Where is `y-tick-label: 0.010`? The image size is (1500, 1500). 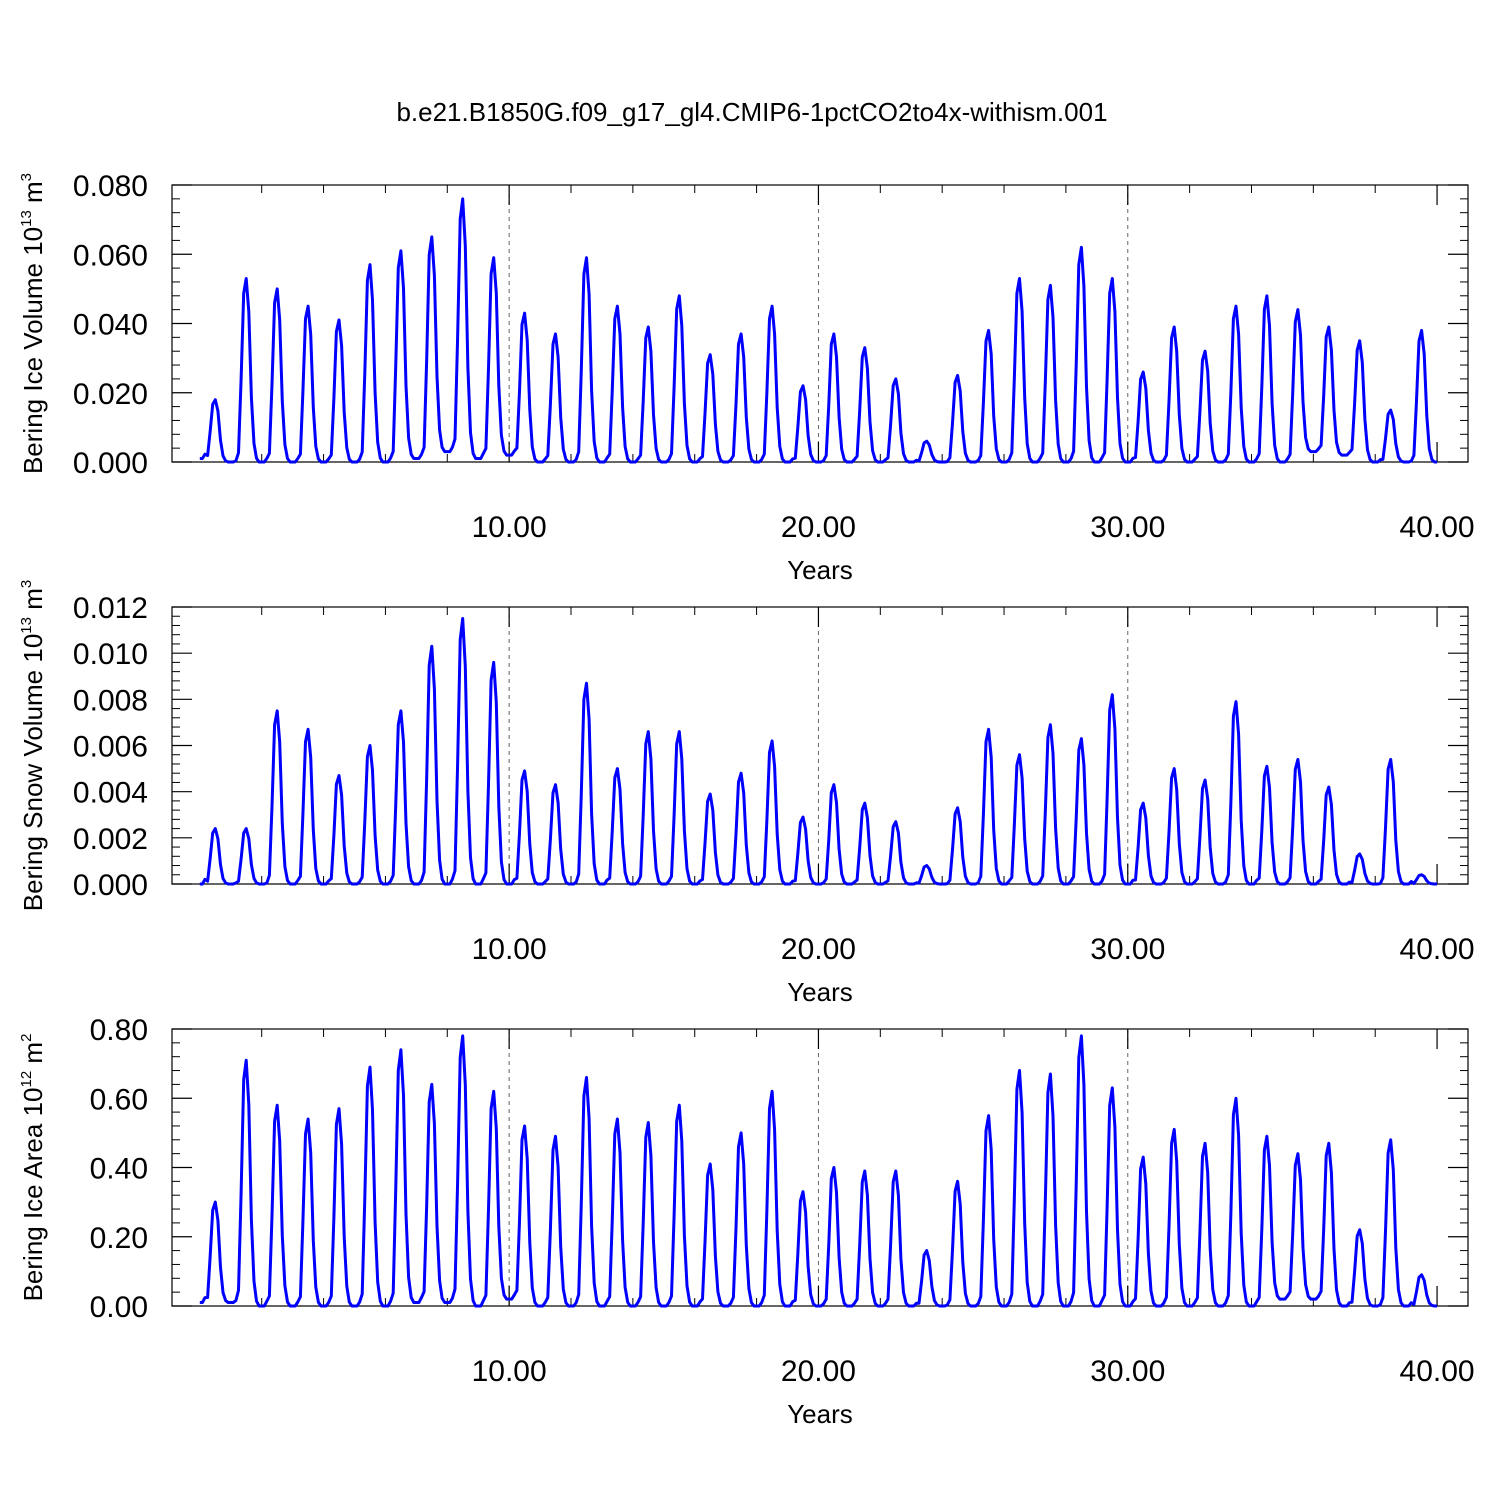
y-tick-label: 0.010 is located at coordinates (110, 654).